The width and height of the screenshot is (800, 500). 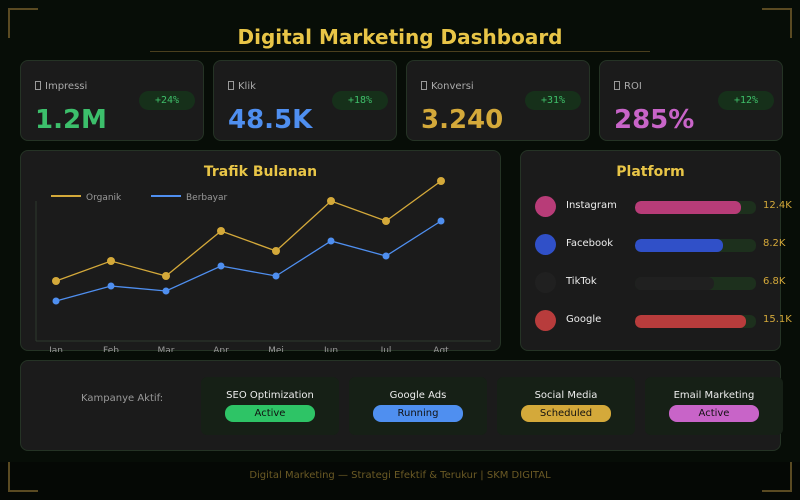 What do you see at coordinates (55, 349) in the screenshot?
I see `x-tick-label: Jan` at bounding box center [55, 349].